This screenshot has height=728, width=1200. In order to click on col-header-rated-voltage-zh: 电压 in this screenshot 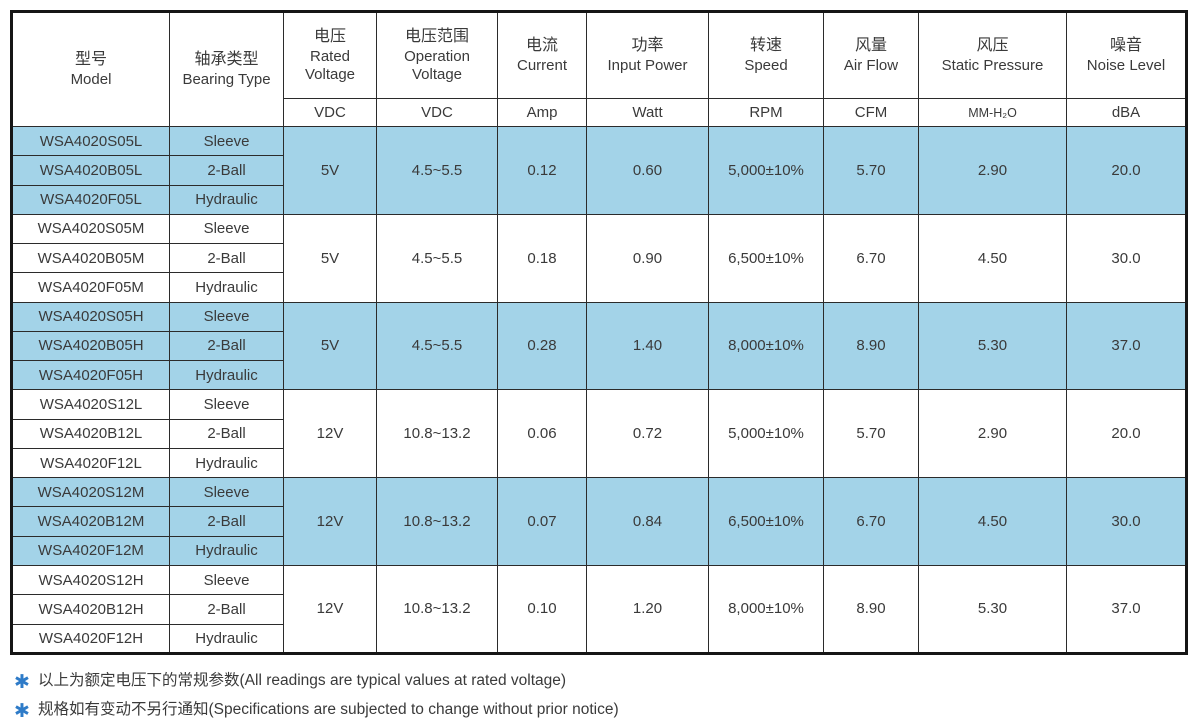, I will do `click(329, 36)`.